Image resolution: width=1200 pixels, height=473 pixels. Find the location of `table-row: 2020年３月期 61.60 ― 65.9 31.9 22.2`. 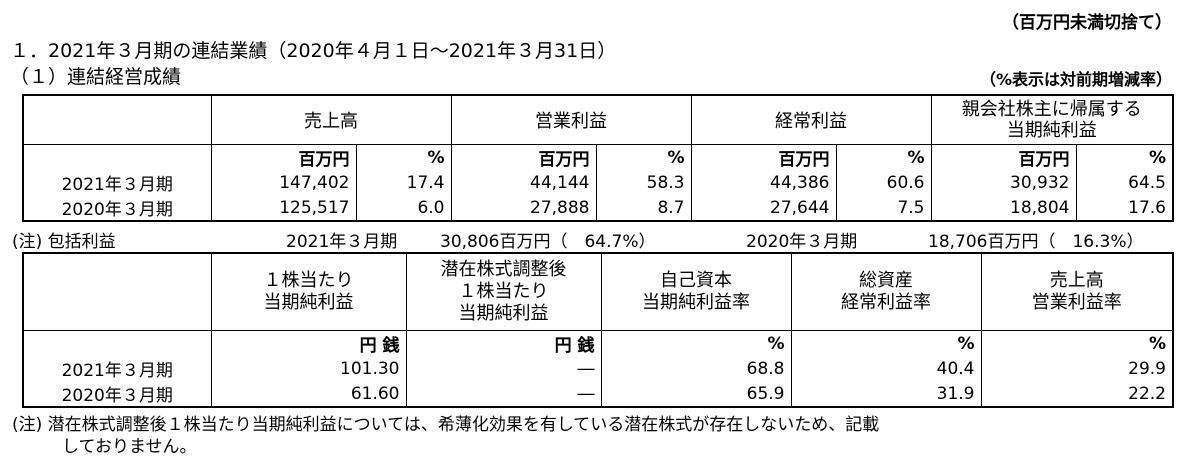

table-row: 2020年３月期 61.60 ― 65.9 31.9 22.2 is located at coordinates (598, 394).